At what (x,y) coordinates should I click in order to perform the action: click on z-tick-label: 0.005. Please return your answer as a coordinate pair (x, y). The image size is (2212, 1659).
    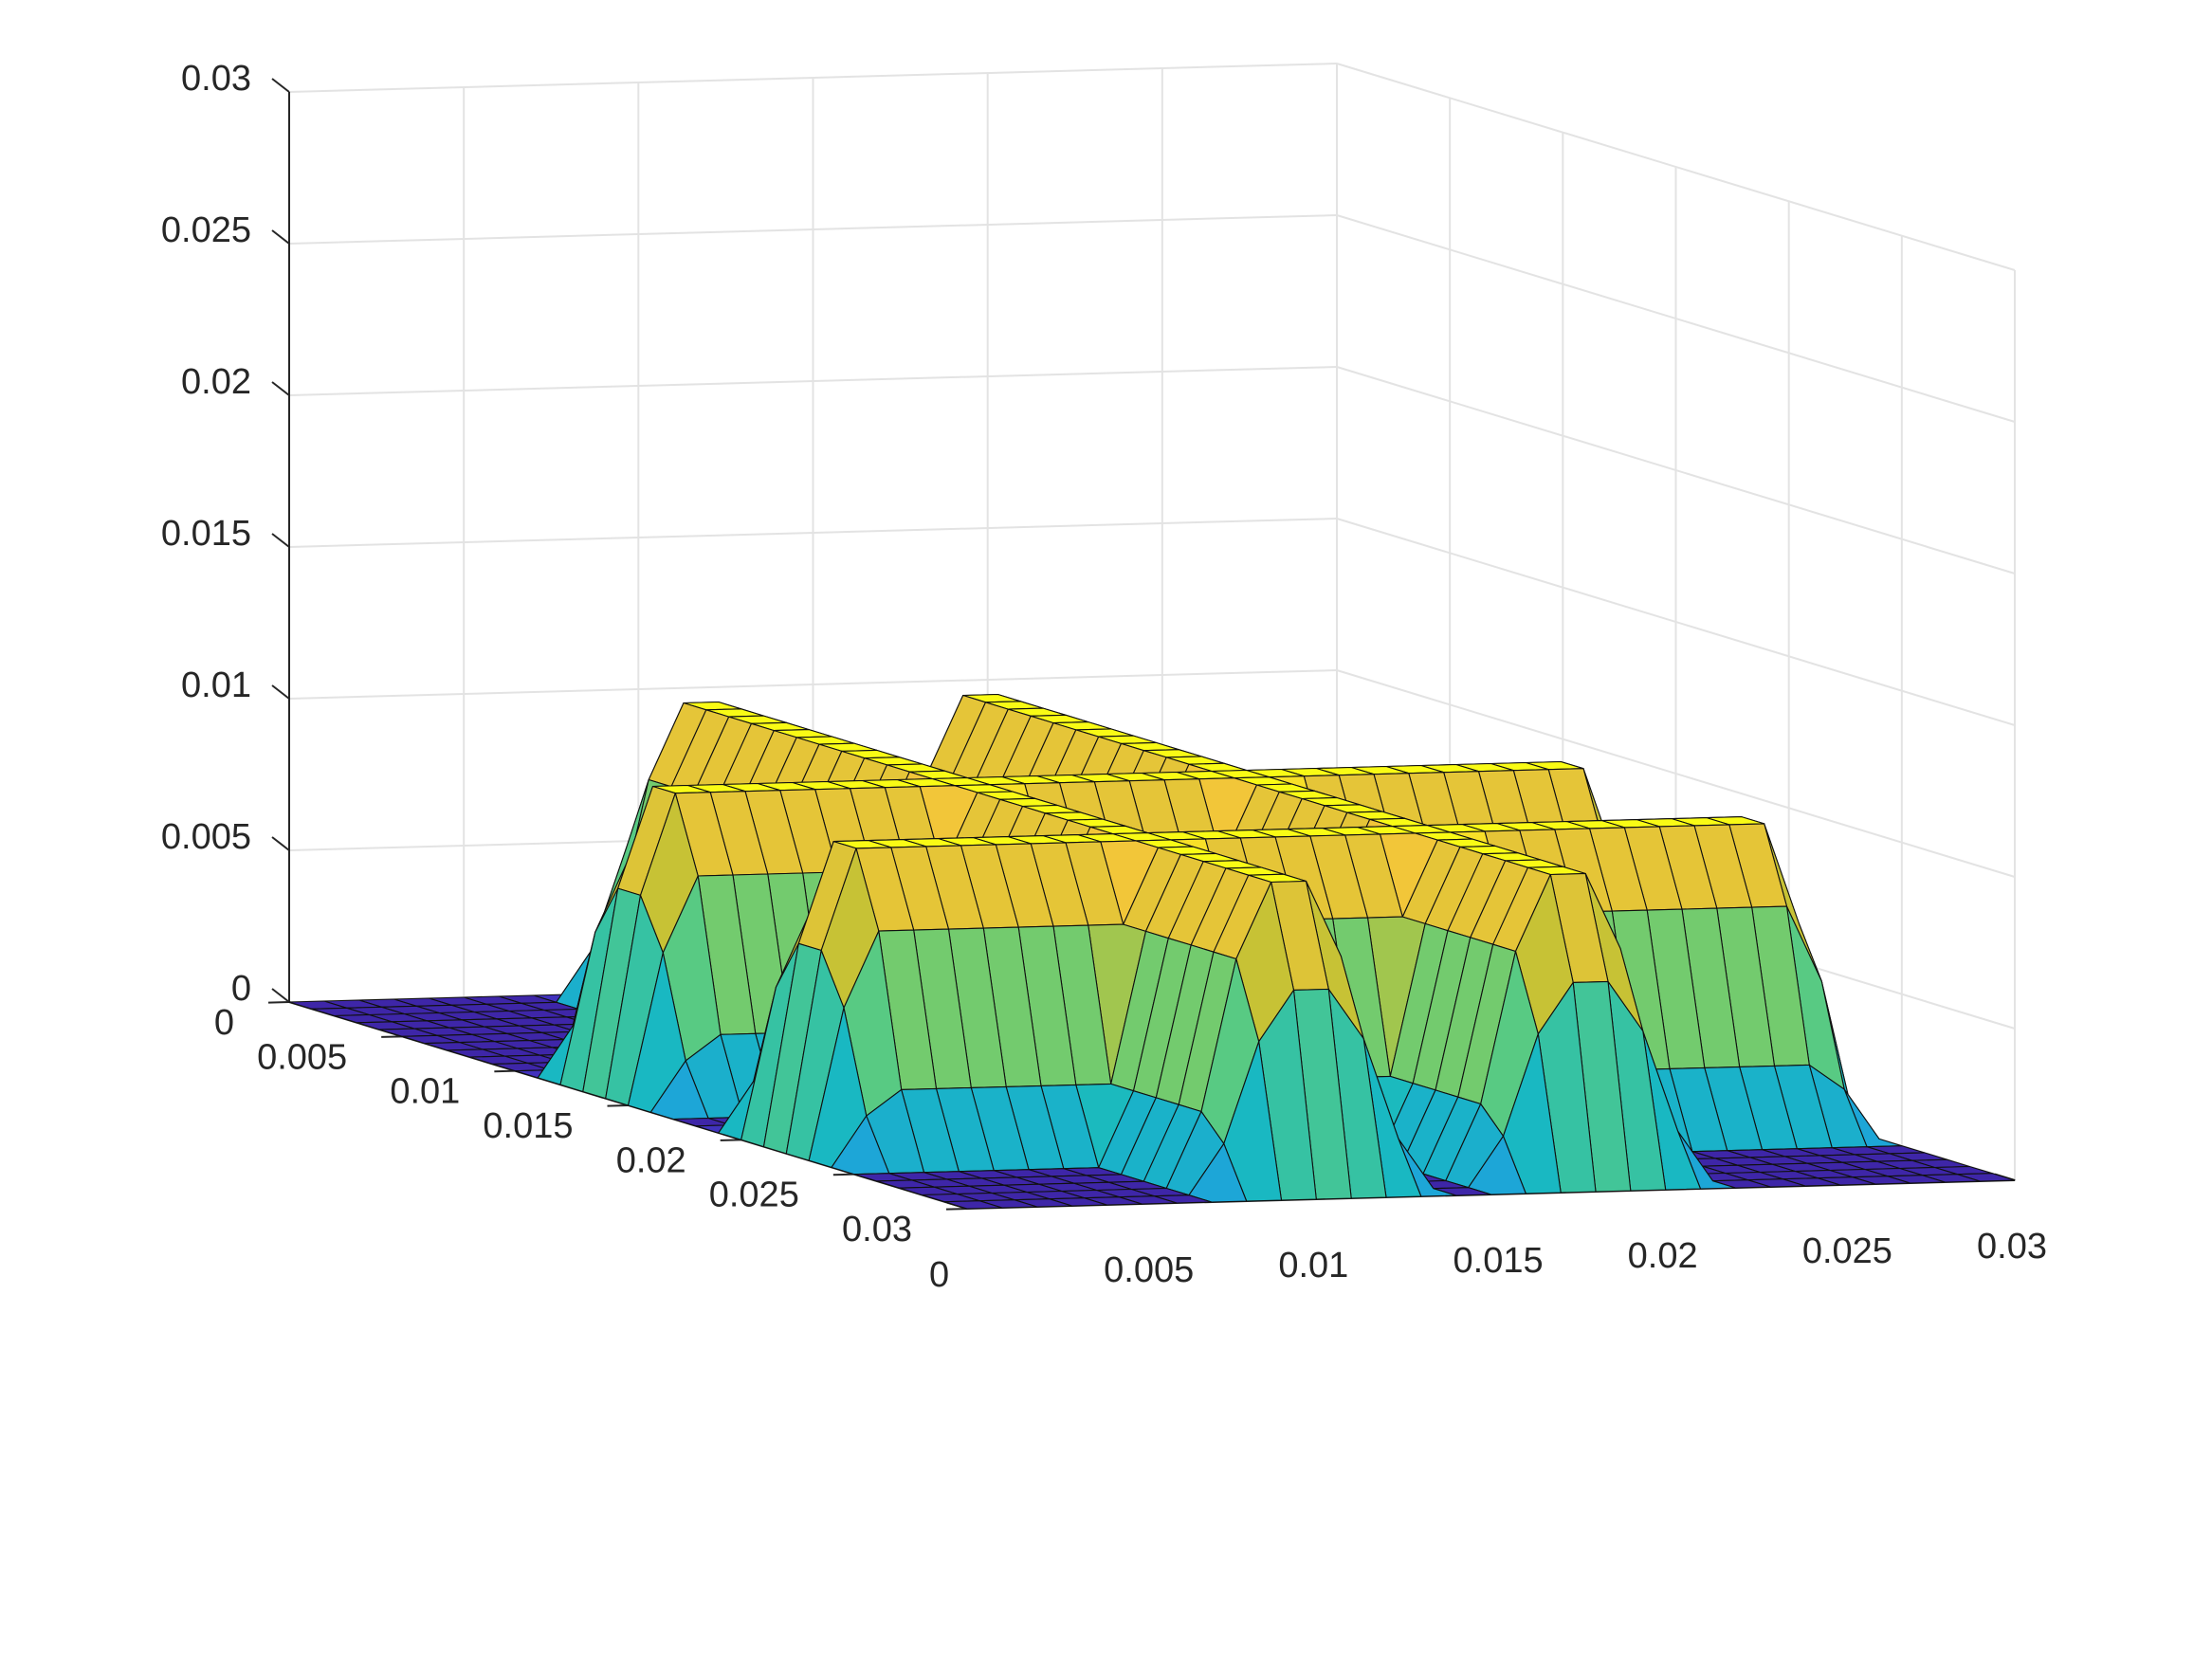
    Looking at the image, I should click on (206, 837).